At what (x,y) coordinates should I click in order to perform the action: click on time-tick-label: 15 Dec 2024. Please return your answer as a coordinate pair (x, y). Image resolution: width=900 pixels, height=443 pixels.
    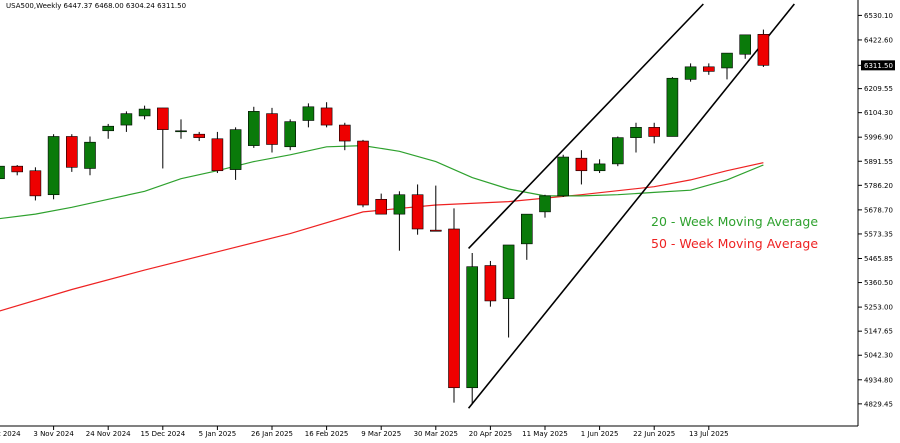
    Looking at the image, I should click on (162, 434).